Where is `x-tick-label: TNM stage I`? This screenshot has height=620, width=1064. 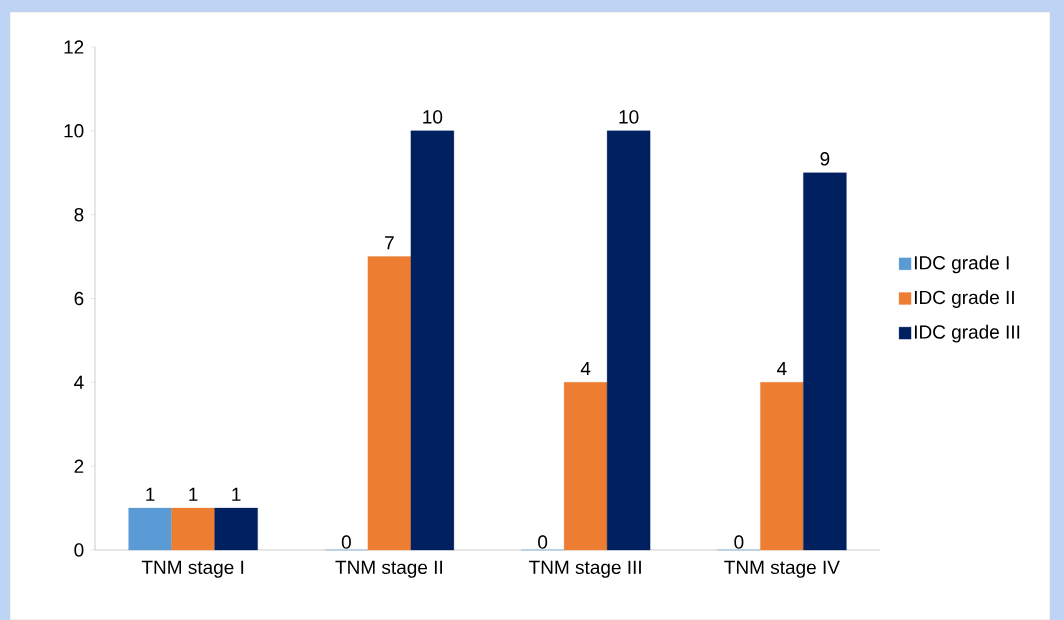
x-tick-label: TNM stage I is located at coordinates (192, 569).